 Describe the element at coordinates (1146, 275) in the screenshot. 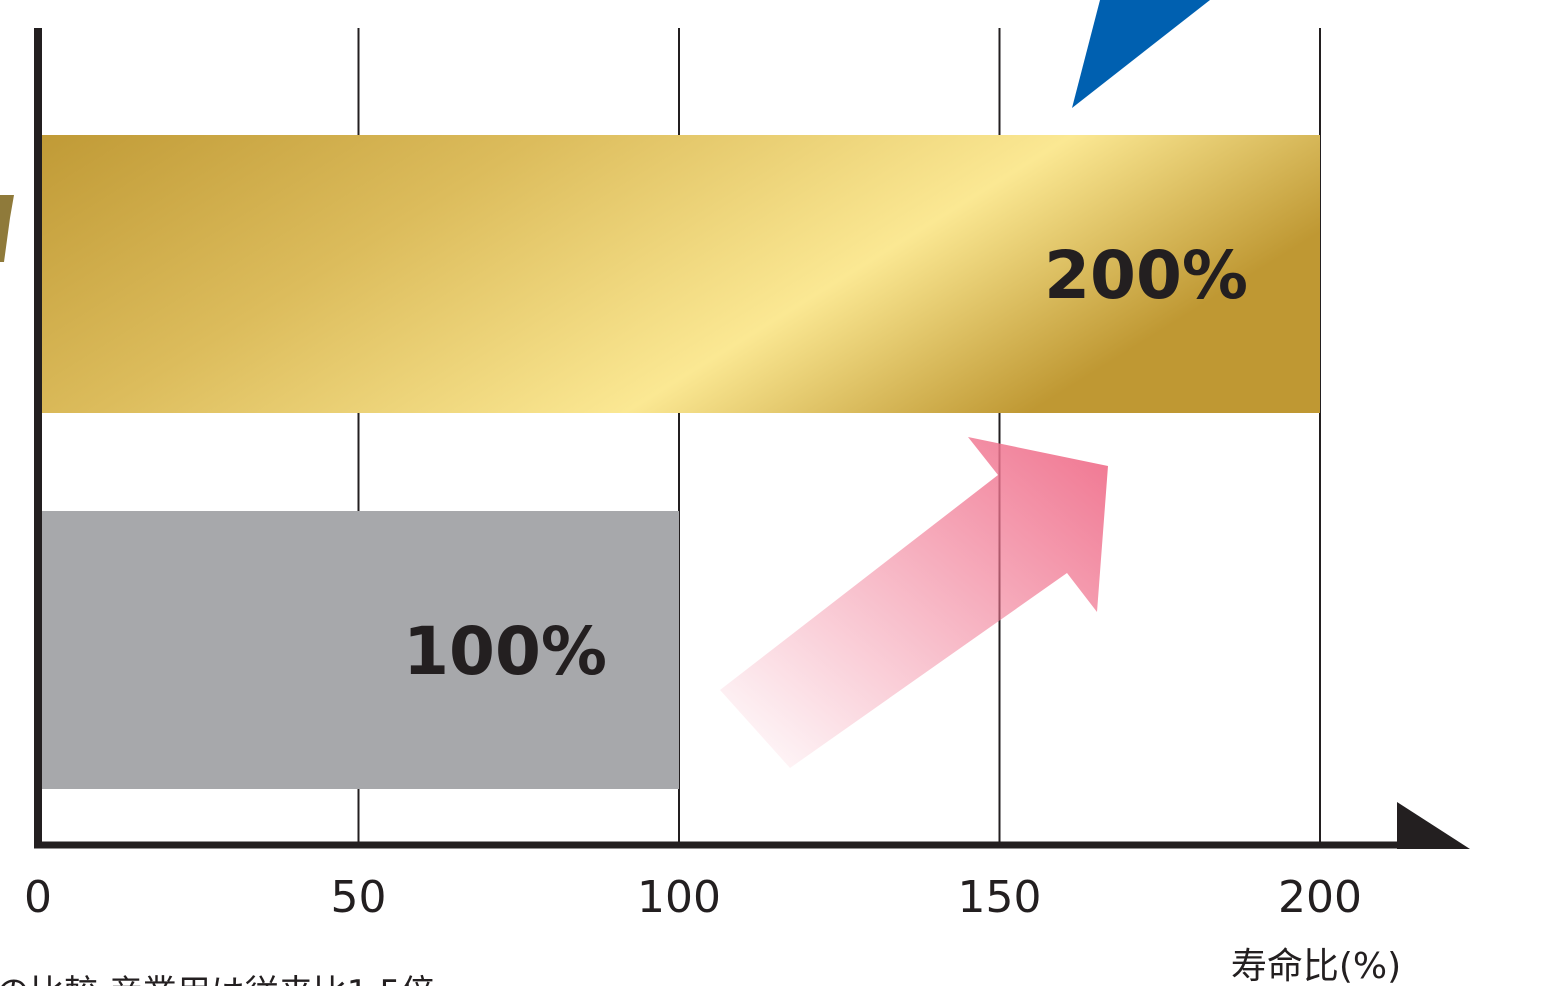

I see `bar-value-label: 200%` at that location.